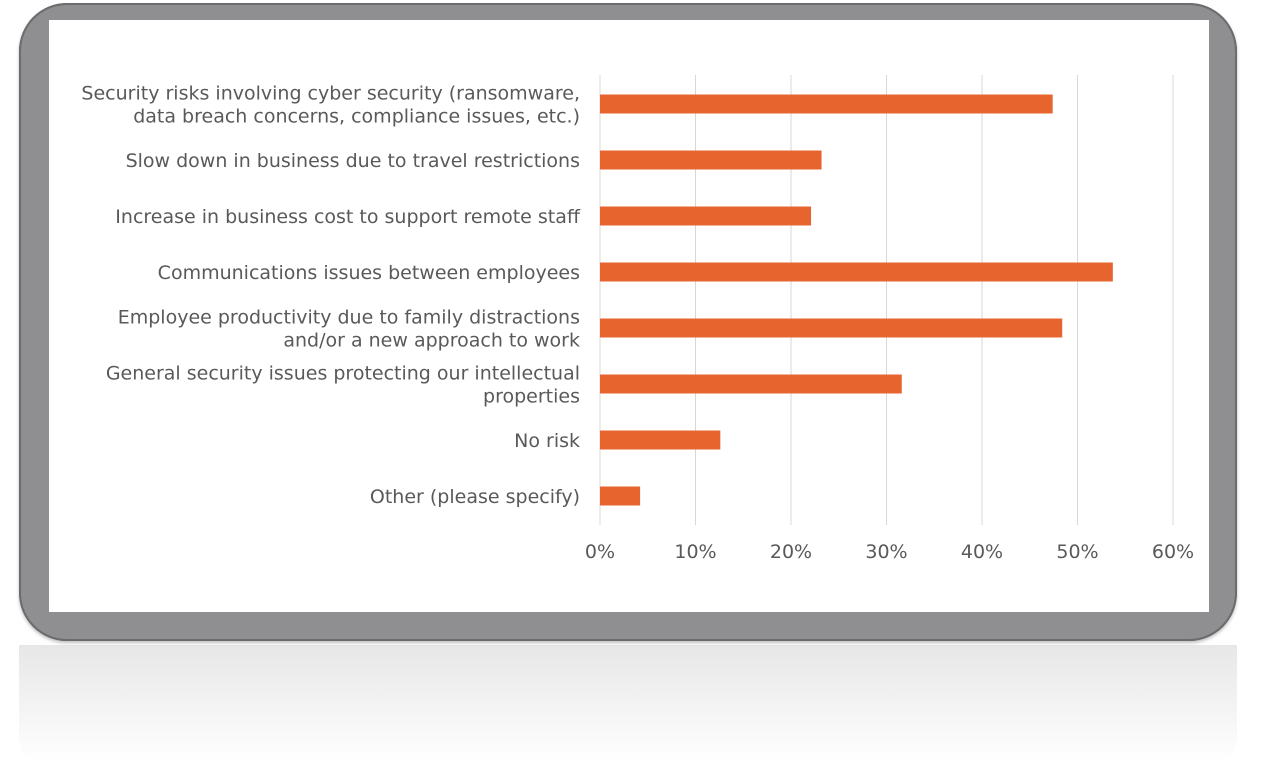 This screenshot has height=782, width=1265. Describe the element at coordinates (982, 552) in the screenshot. I see `x-tick-label: 40%` at that location.